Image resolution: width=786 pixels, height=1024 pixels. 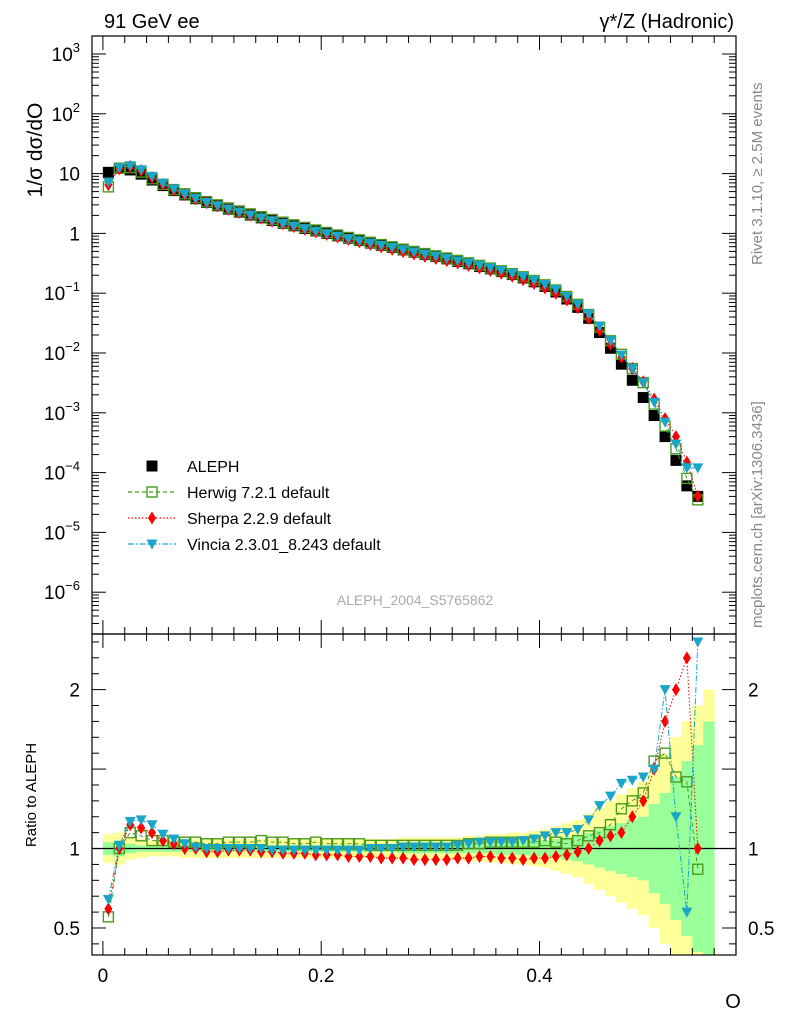 I want to click on legend-marker-vincia, so click(x=152, y=544).